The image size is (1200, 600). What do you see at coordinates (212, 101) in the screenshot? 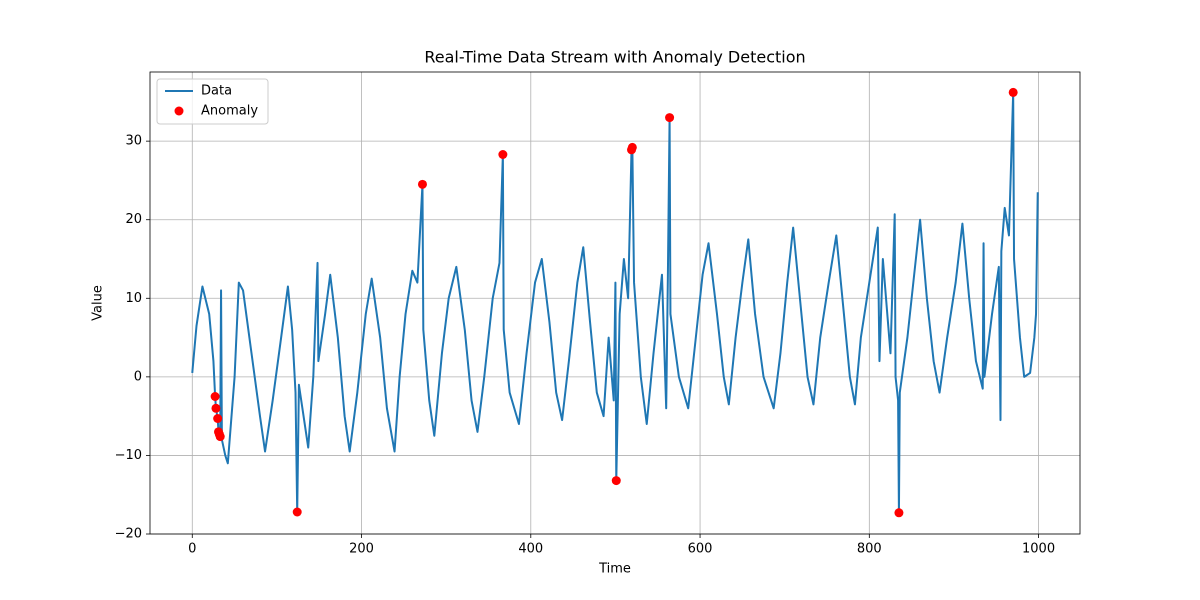
I see `legend: Data Anomaly` at bounding box center [212, 101].